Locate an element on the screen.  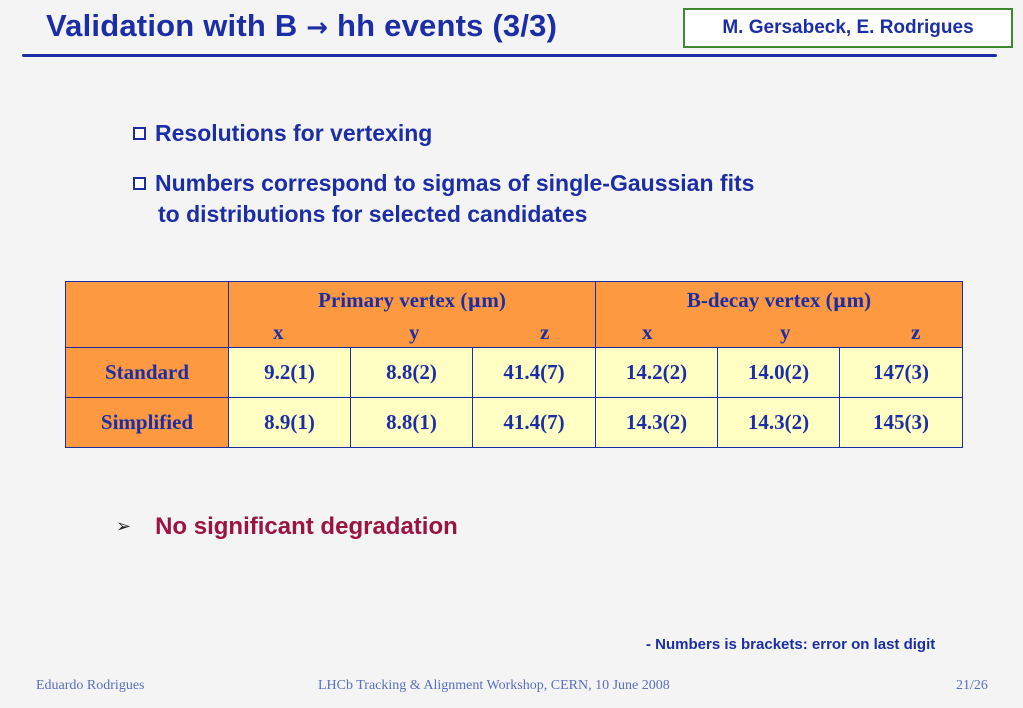
value-cell: 14.2(2) is located at coordinates (656, 372).